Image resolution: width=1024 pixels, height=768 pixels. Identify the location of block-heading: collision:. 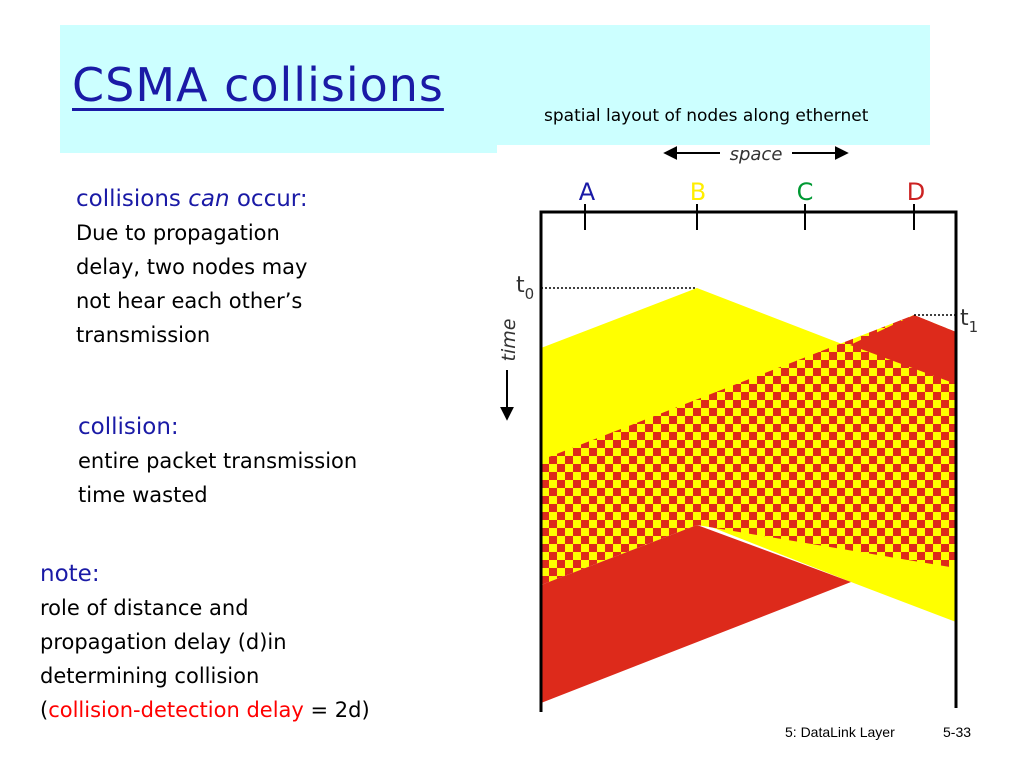
(128, 427).